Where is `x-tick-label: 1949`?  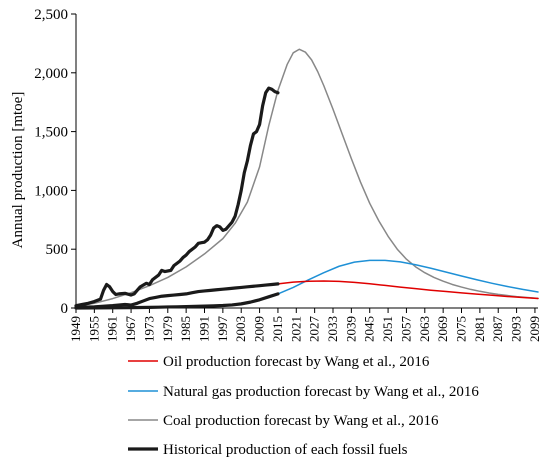 x-tick-label: 1949 is located at coordinates (75, 329).